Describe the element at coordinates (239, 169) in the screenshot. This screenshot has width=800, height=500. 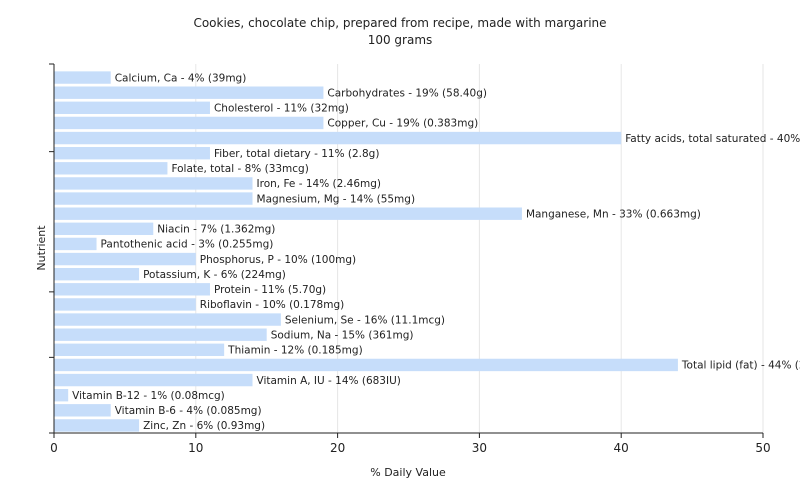
I see `bar-label: Folate, total - 8% (33mcg)` at that location.